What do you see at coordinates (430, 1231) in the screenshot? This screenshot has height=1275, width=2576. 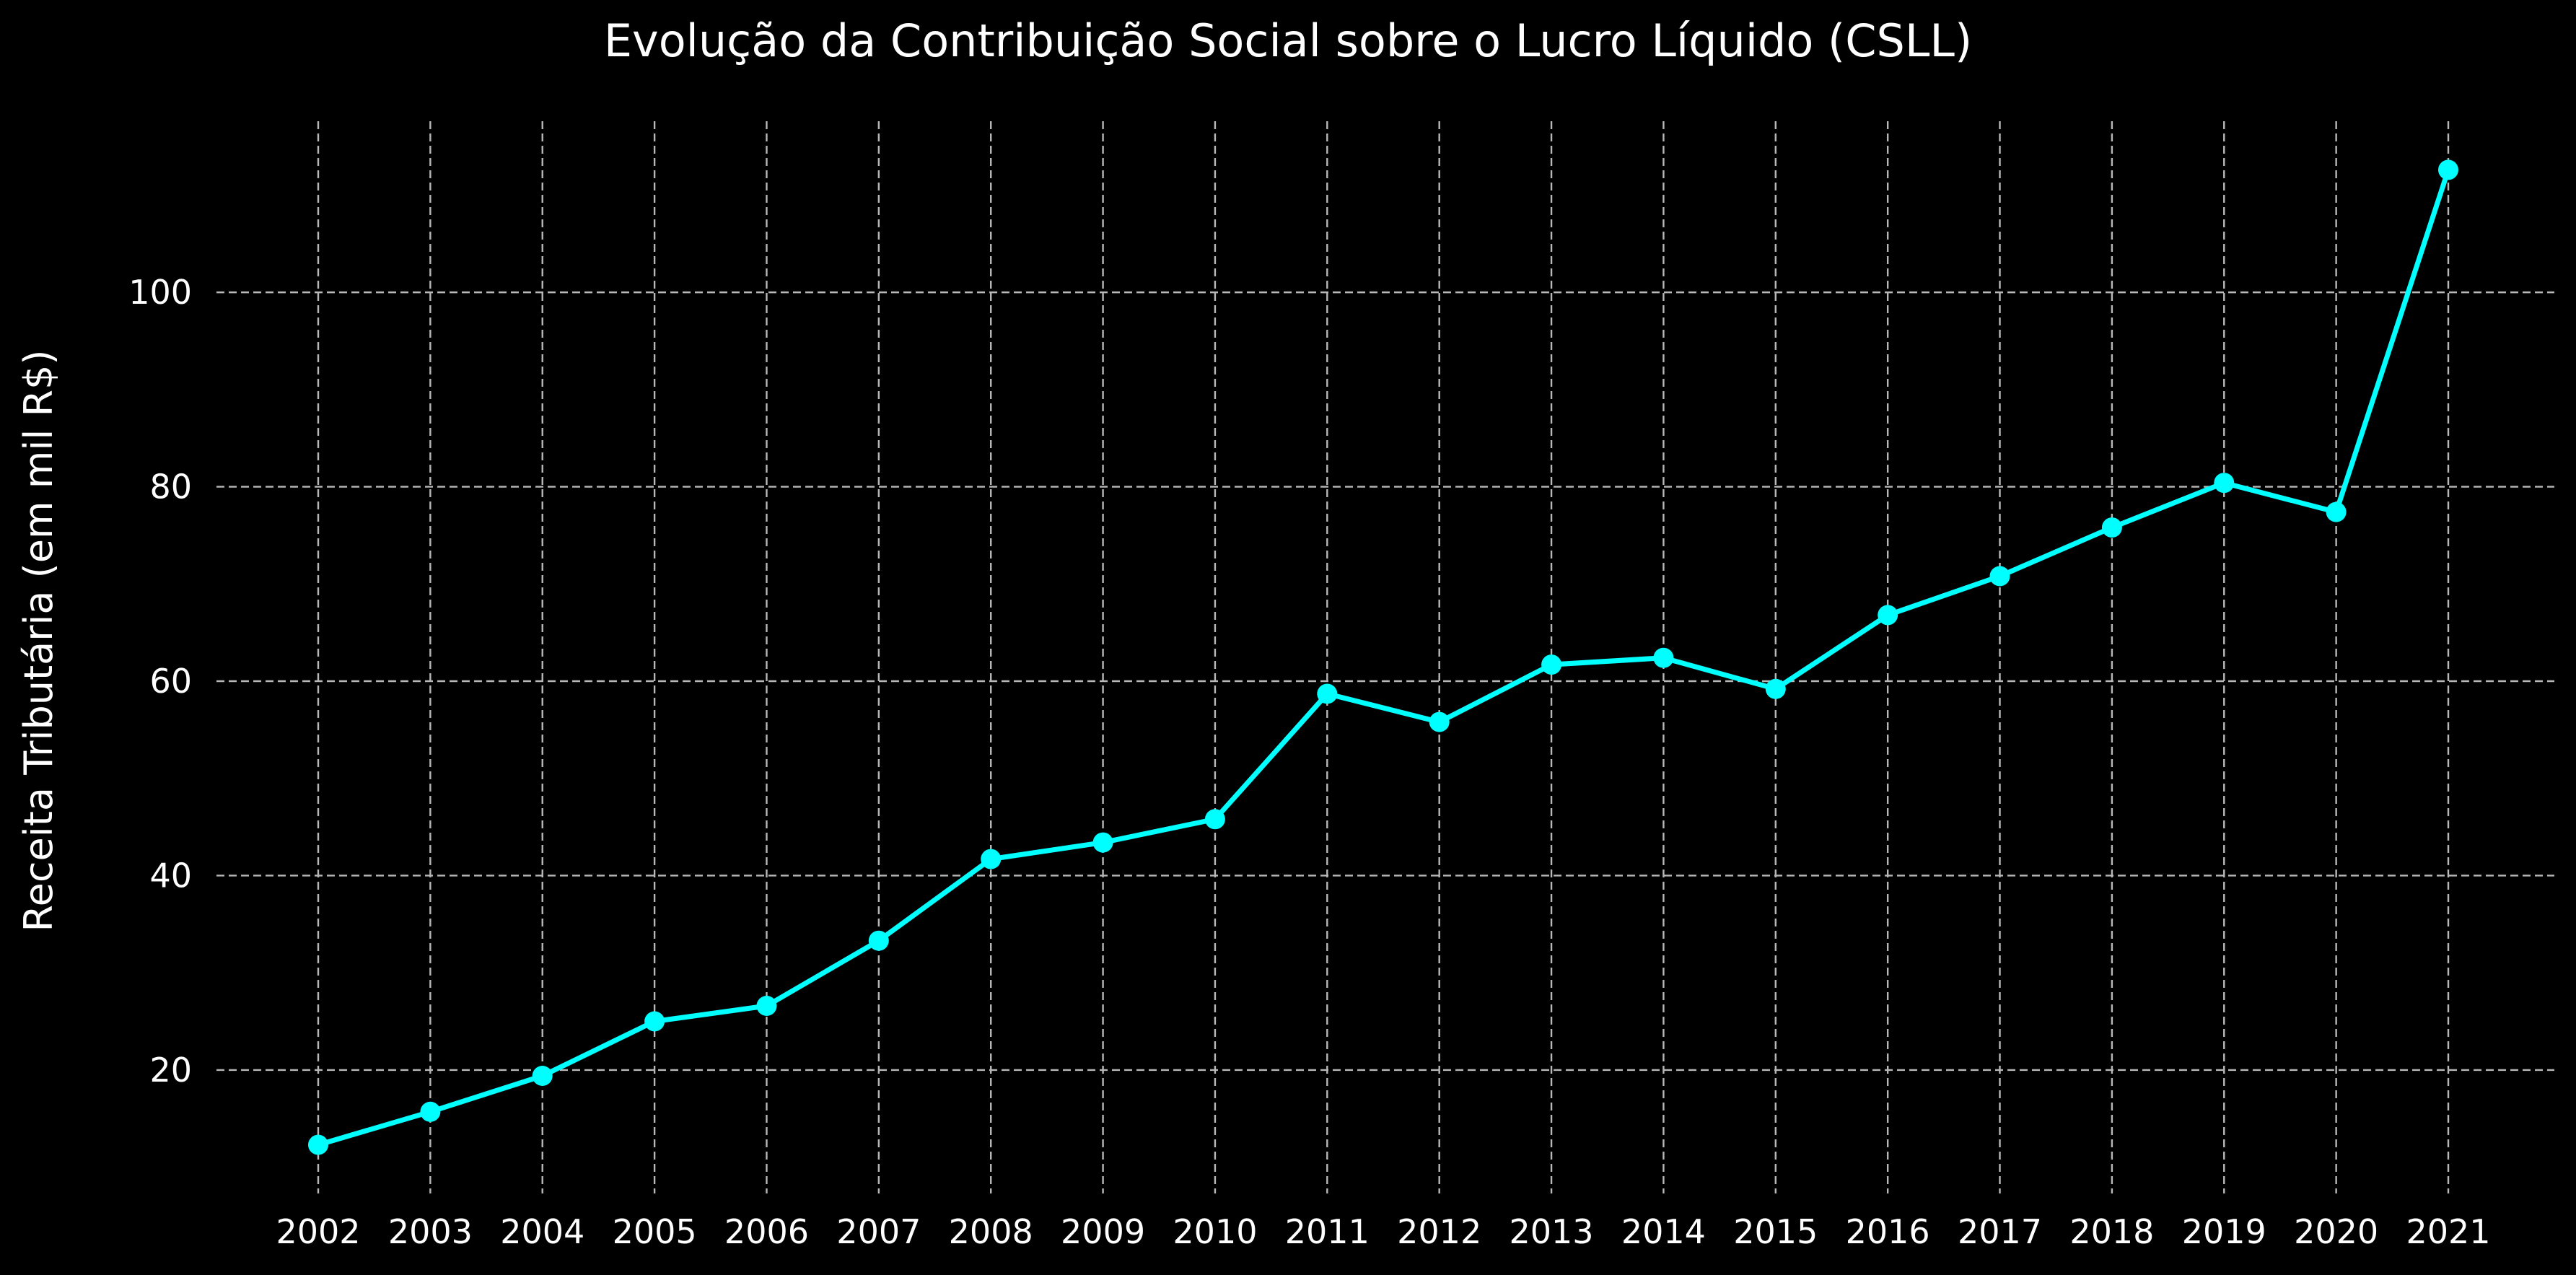 I see `x-tick-label: 2003` at bounding box center [430, 1231].